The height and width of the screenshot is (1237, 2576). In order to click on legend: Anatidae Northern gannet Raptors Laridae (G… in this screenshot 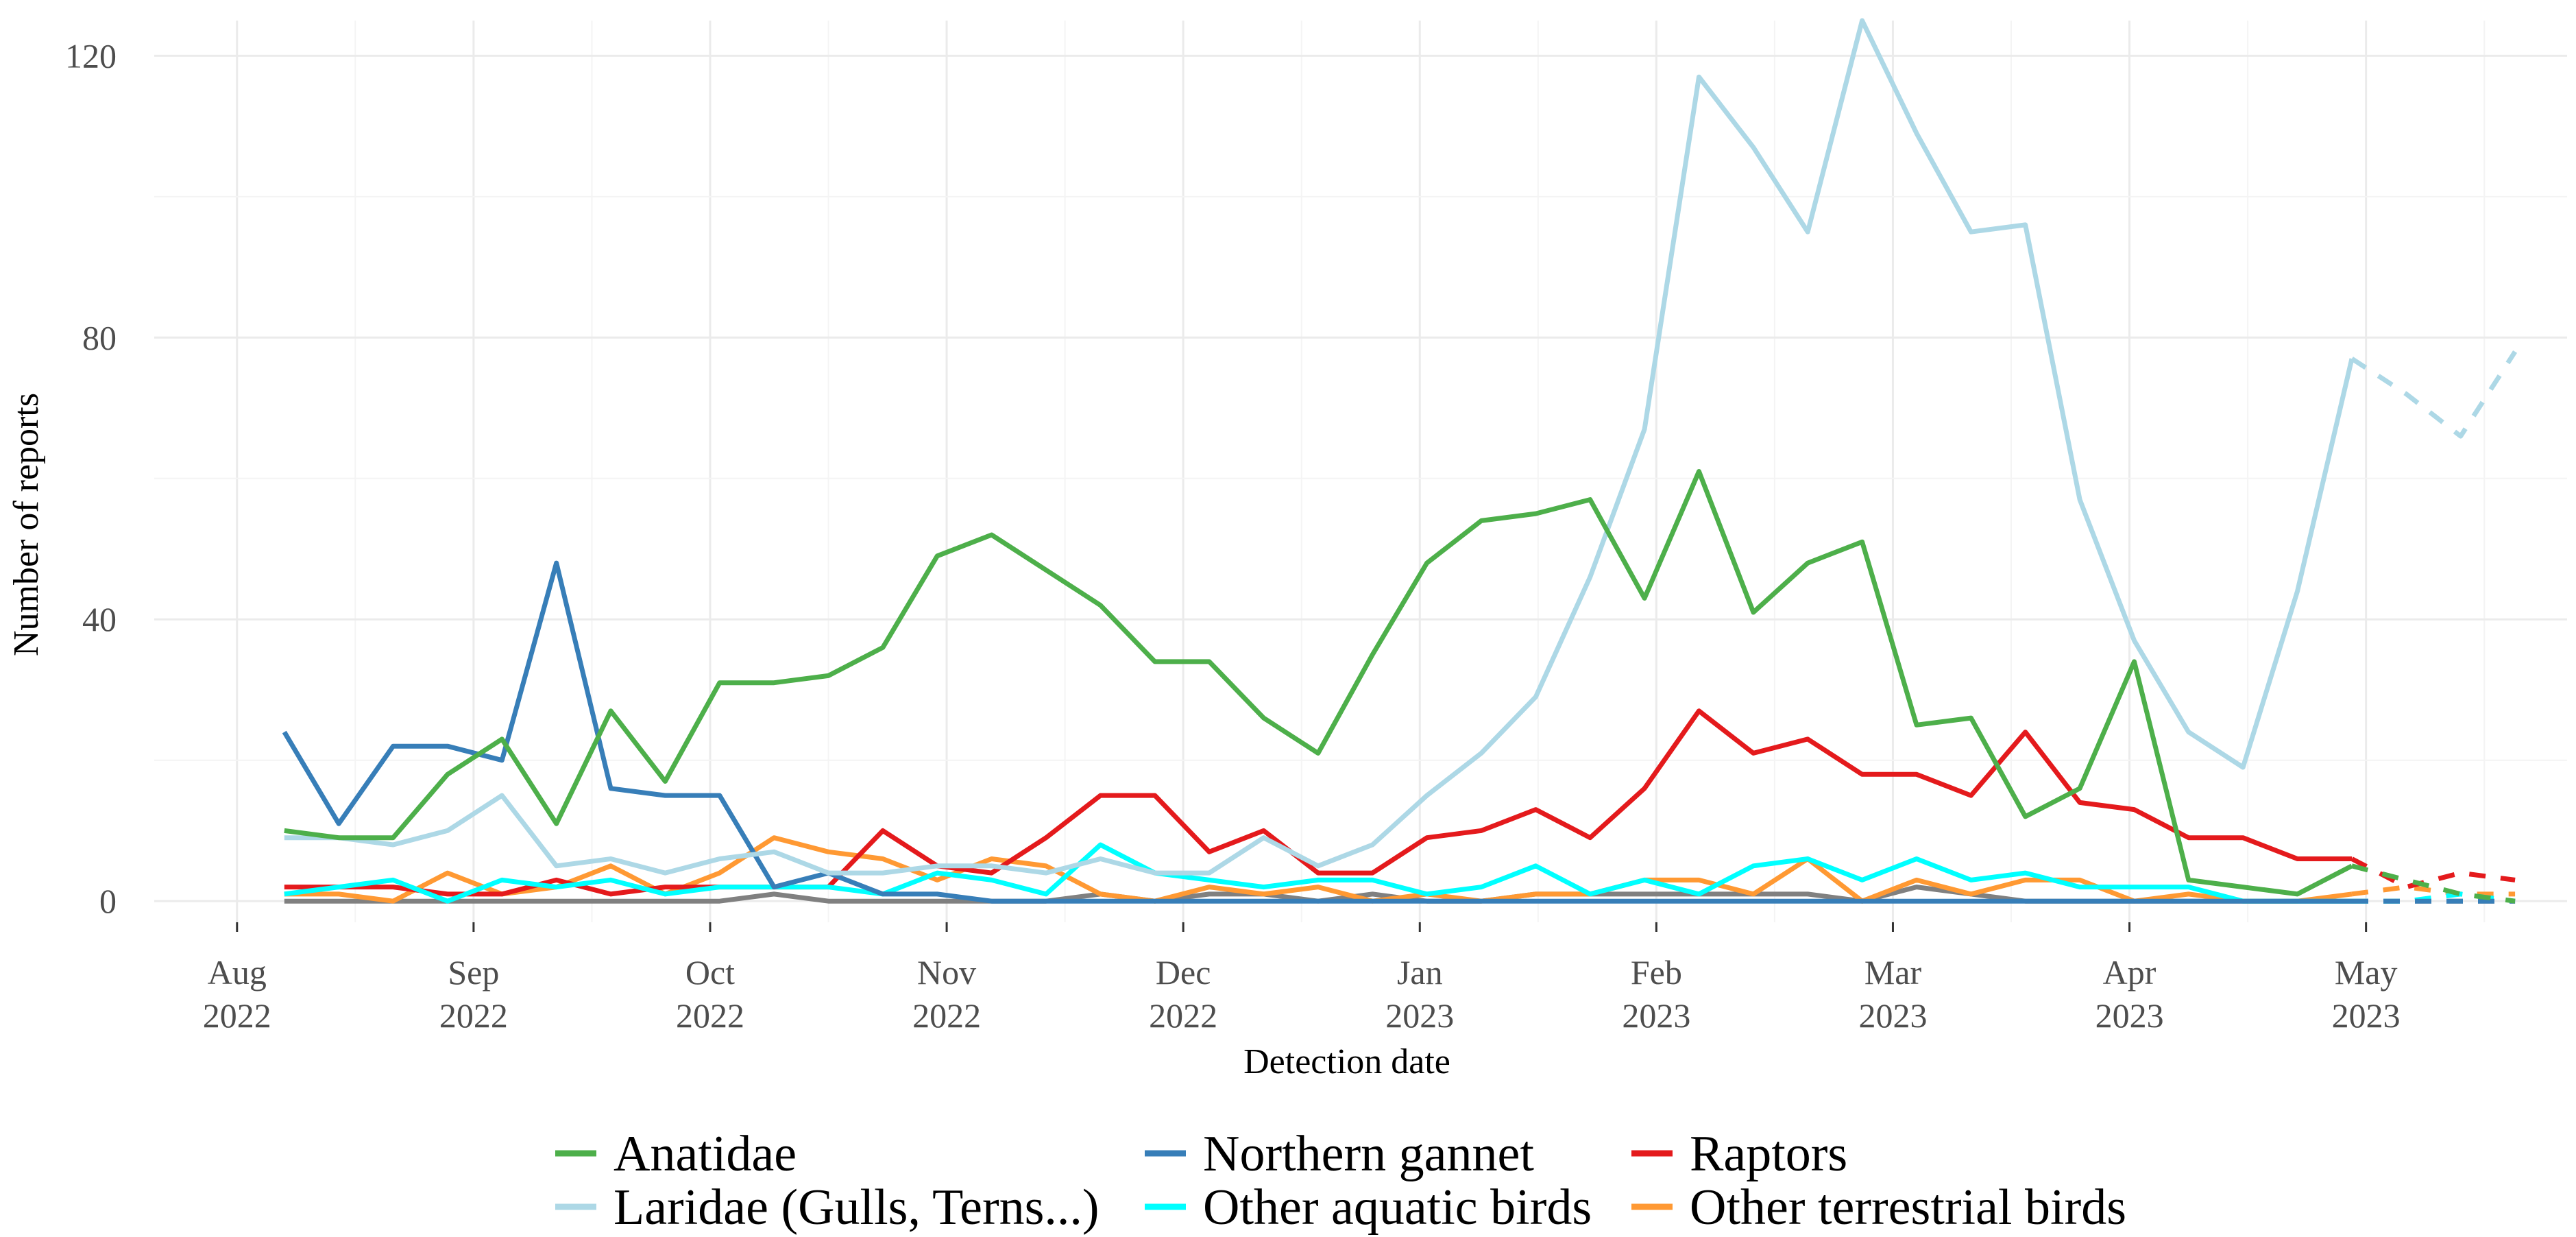, I will do `click(1340, 1181)`.